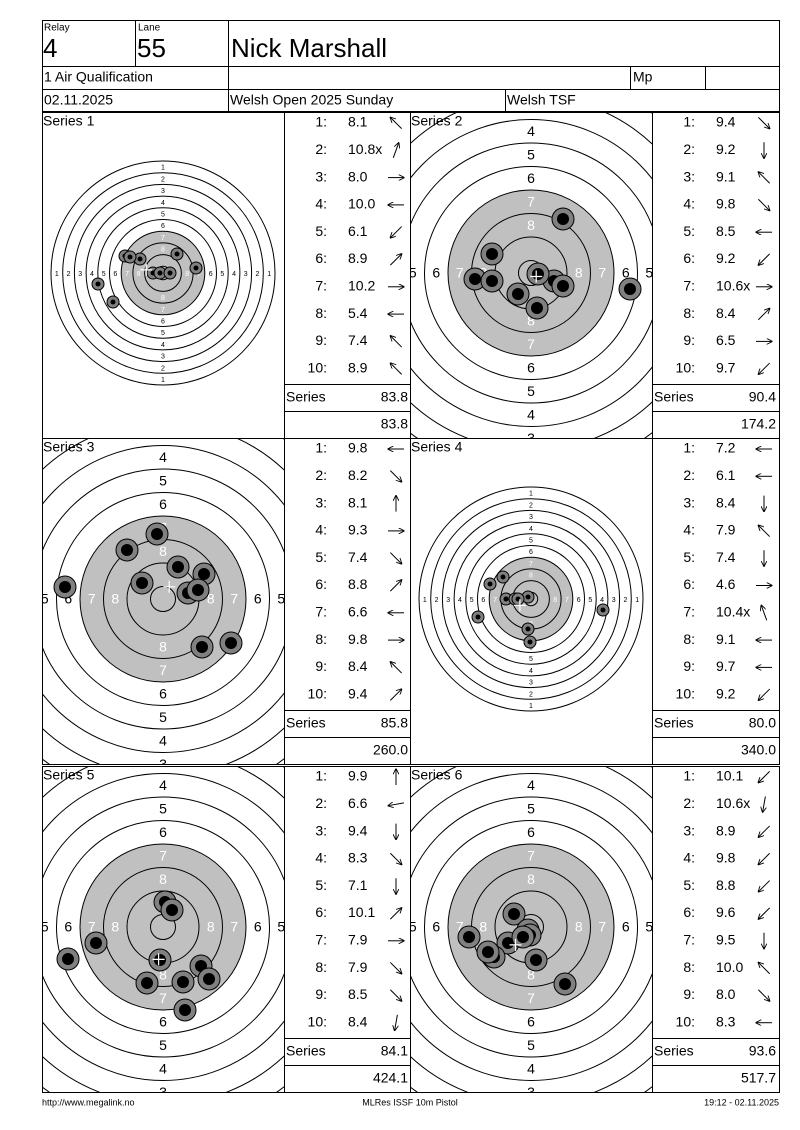  What do you see at coordinates (758, 750) in the screenshot?
I see `running-total: 340.0` at bounding box center [758, 750].